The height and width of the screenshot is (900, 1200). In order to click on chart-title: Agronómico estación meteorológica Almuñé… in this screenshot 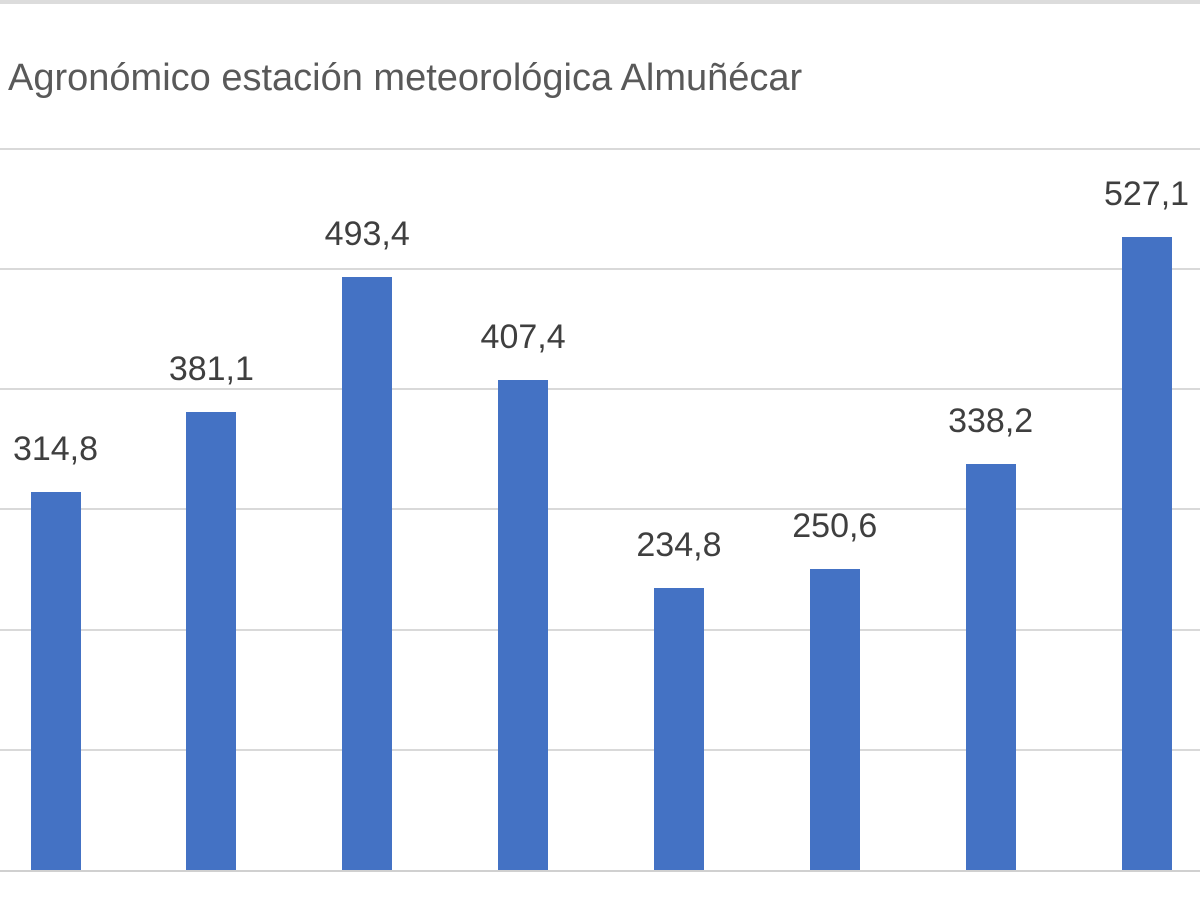, I will do `click(405, 78)`.